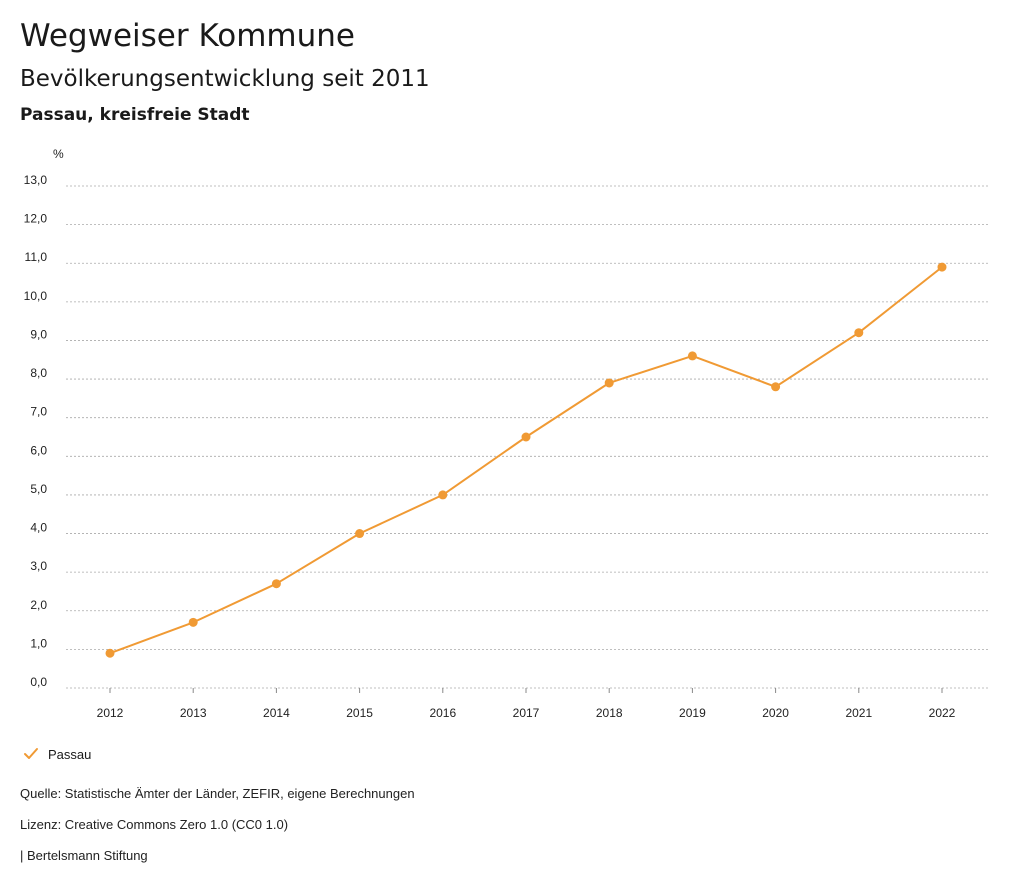 Image resolution: width=1024 pixels, height=888 pixels. Describe the element at coordinates (225, 79) in the screenshot. I see `chart-subtitle: Bevölkerungsentwicklung seit 2011` at that location.